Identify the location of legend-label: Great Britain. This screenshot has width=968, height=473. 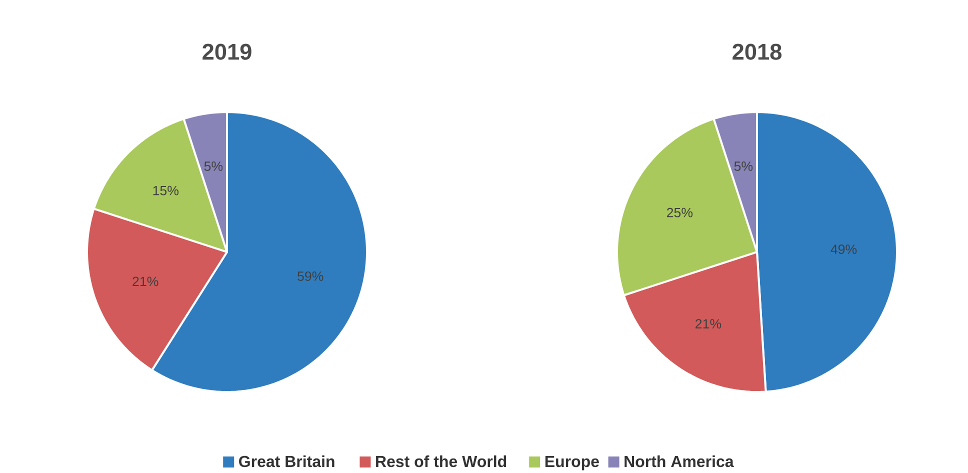
(286, 461).